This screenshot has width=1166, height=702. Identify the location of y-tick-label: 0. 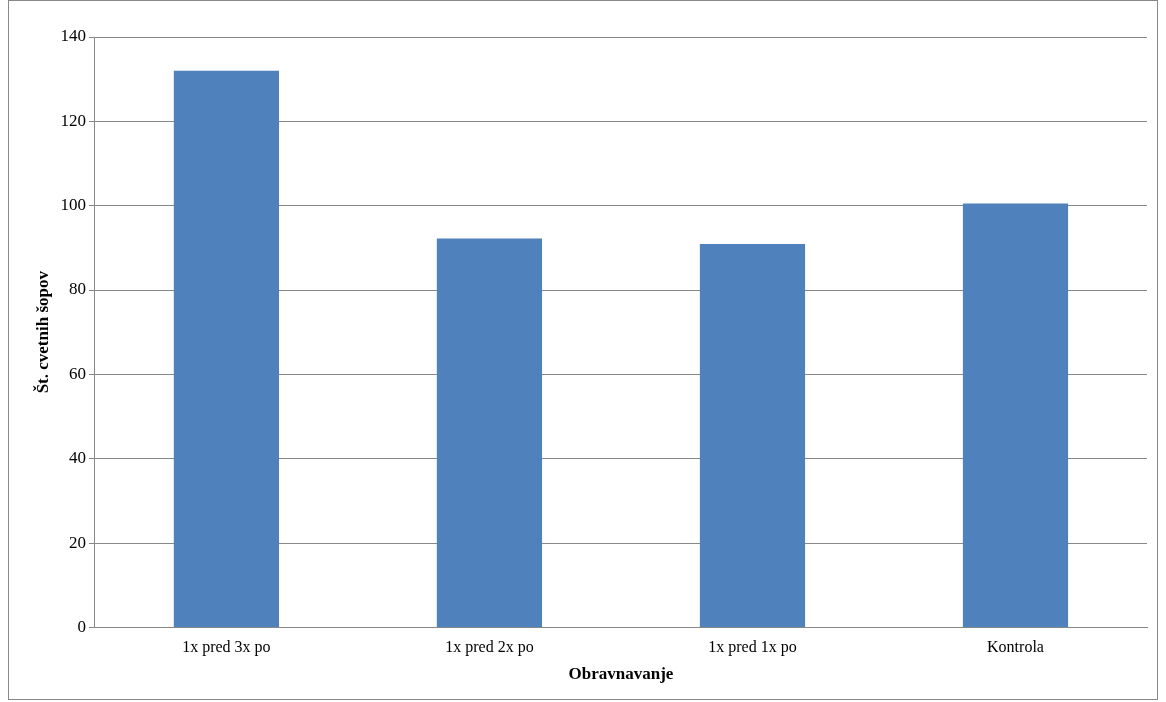
(81, 626).